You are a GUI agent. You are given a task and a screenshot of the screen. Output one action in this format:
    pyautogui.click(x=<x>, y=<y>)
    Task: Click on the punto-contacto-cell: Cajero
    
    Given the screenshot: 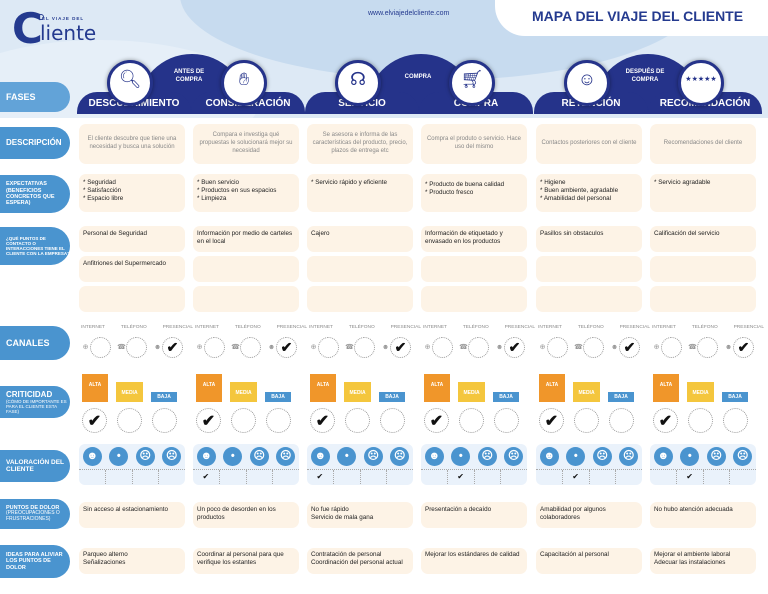 What is the action you would take?
    pyautogui.click(x=360, y=239)
    